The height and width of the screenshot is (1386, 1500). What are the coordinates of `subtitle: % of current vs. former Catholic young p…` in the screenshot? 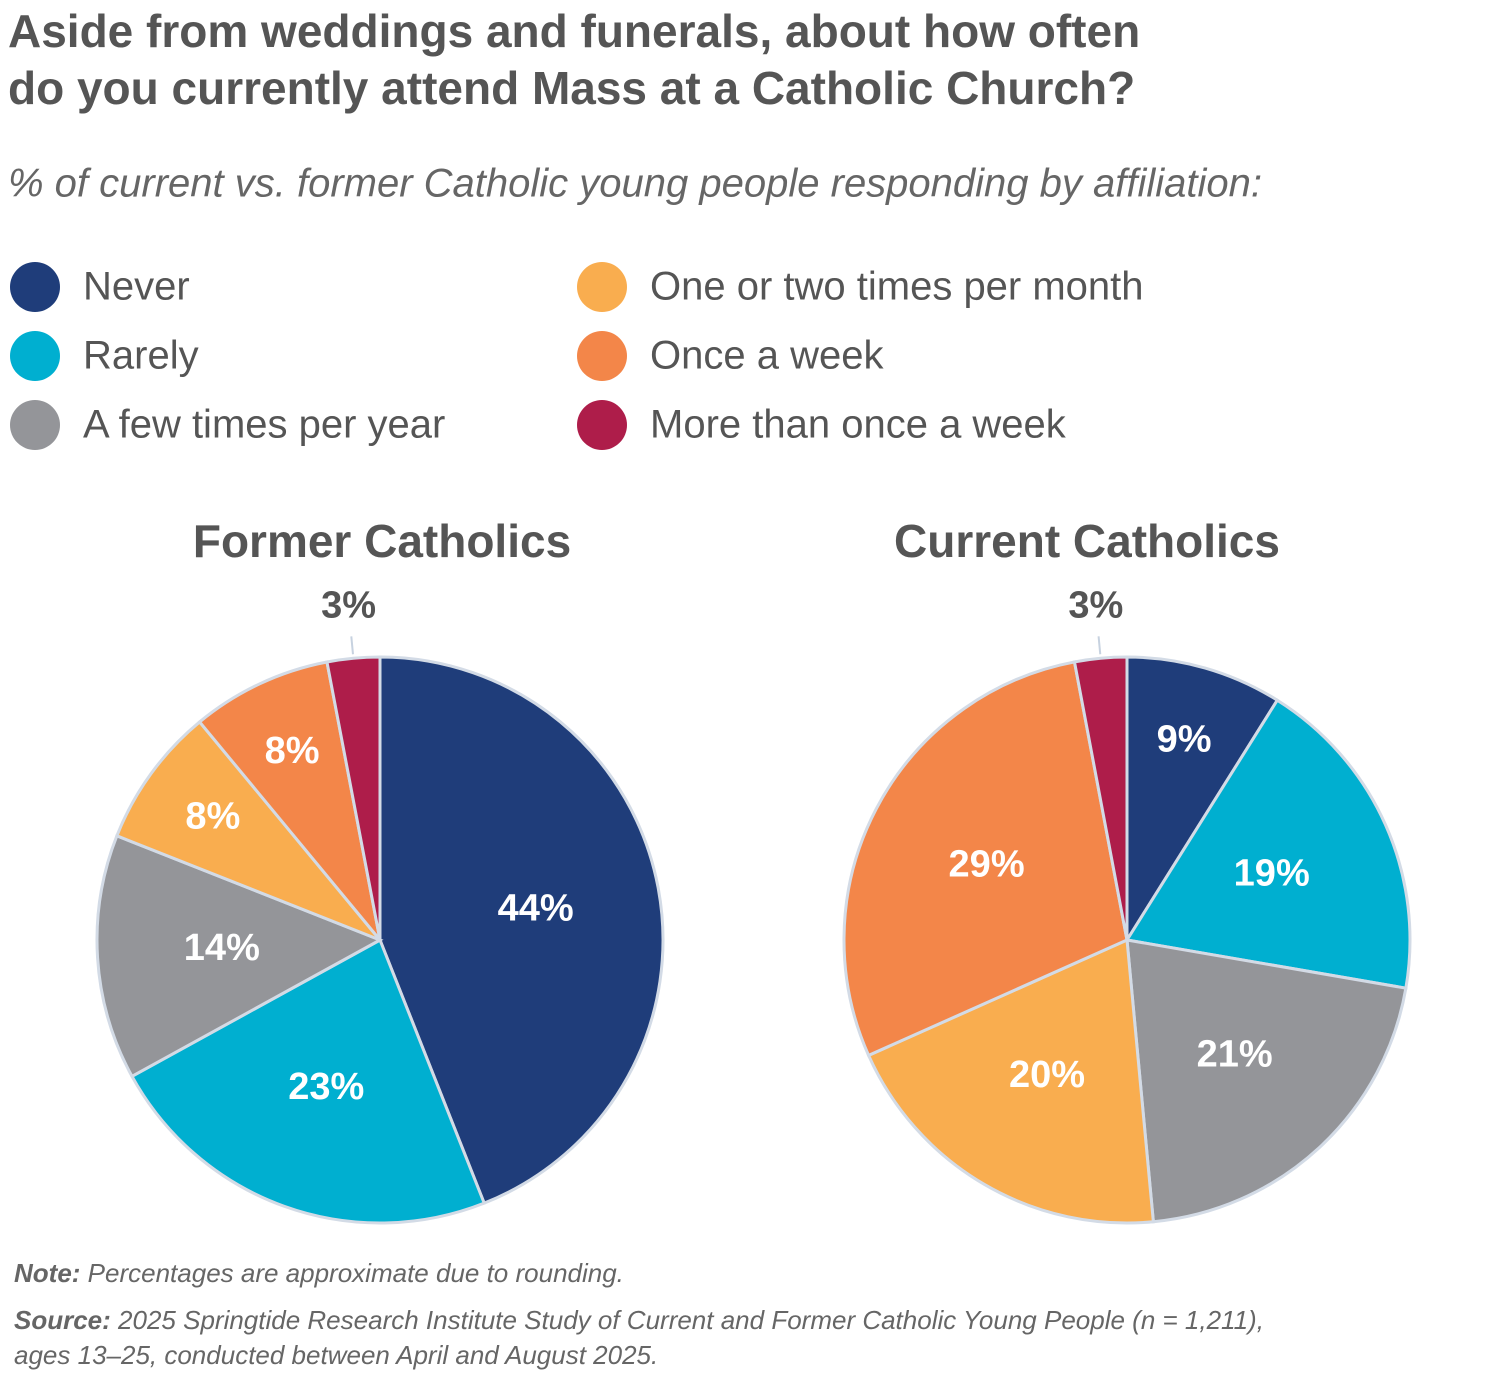 It's located at (635, 184).